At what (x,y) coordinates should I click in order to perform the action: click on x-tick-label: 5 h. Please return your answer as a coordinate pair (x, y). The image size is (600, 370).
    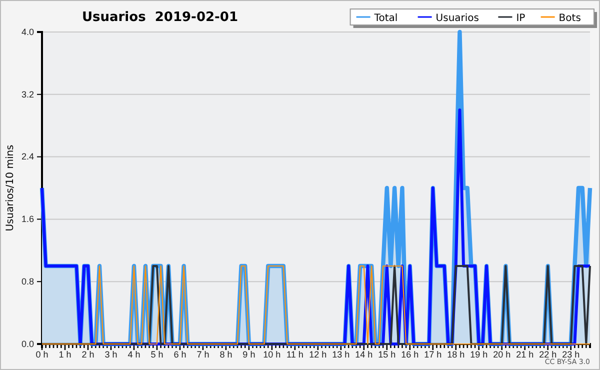
    Looking at the image, I should click on (157, 354).